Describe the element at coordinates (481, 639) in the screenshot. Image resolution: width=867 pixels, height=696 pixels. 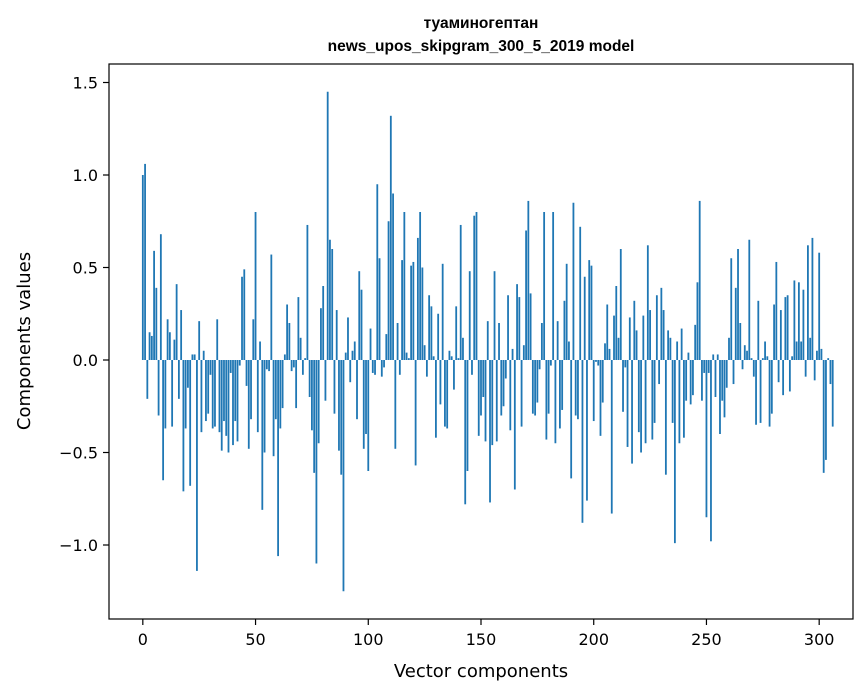
I see `x-tick-label: 150` at that location.